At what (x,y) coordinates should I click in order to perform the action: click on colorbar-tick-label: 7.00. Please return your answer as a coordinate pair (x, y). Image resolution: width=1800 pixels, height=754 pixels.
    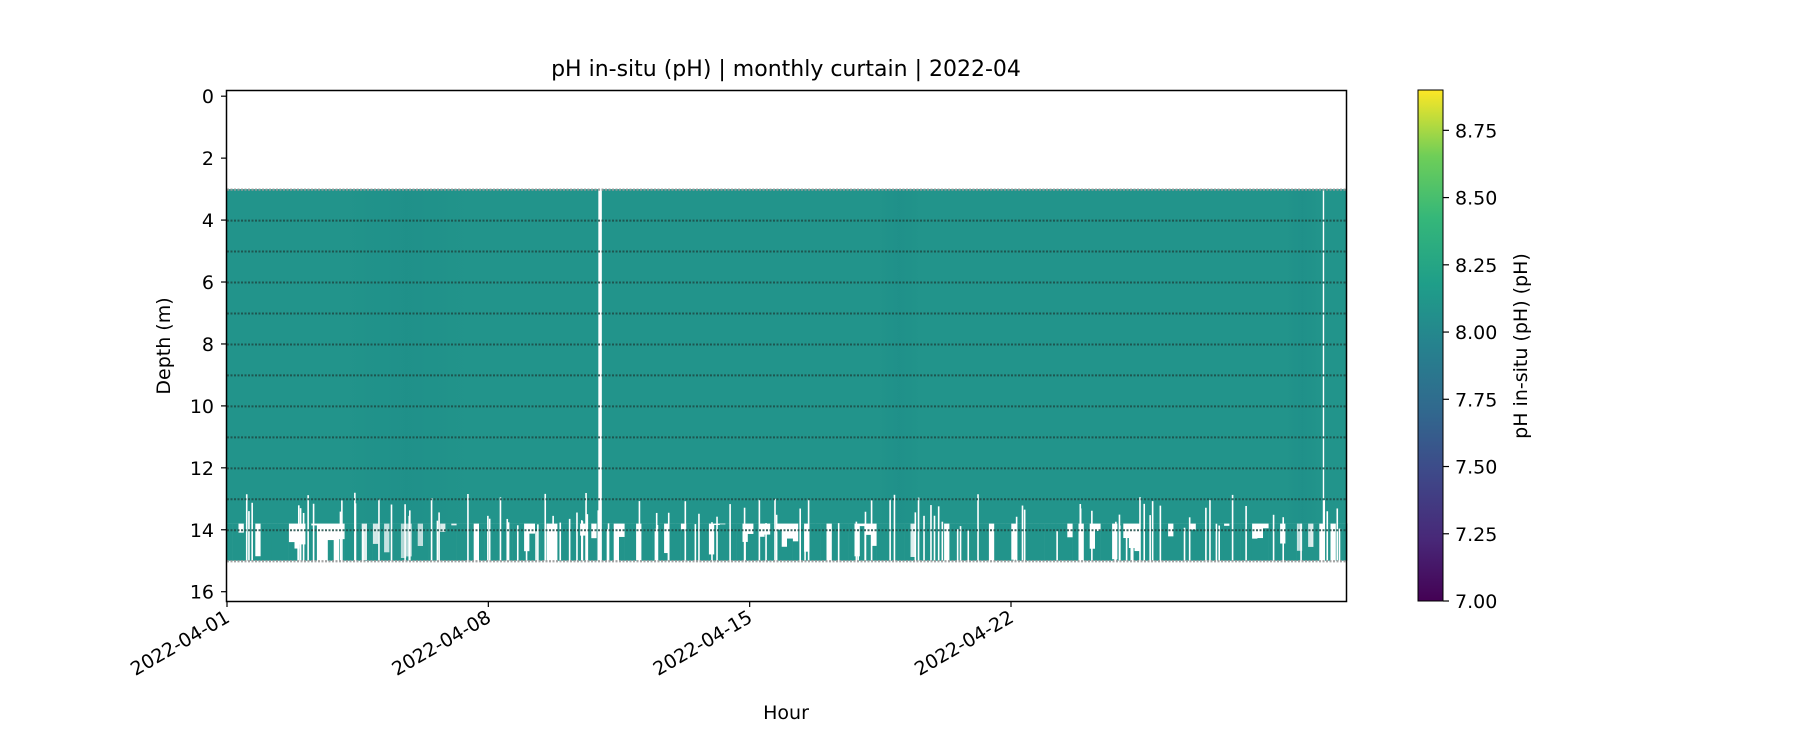
    Looking at the image, I should click on (1476, 602).